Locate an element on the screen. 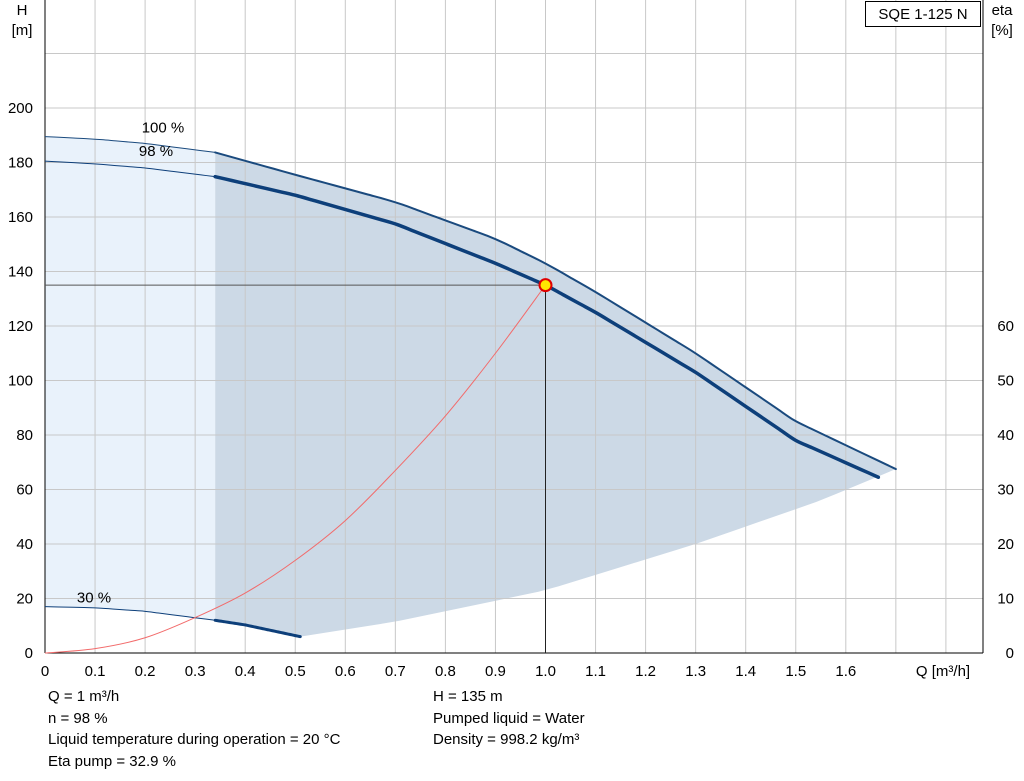 The height and width of the screenshot is (781, 1024). x-tick-label: 0.2 is located at coordinates (145, 671).